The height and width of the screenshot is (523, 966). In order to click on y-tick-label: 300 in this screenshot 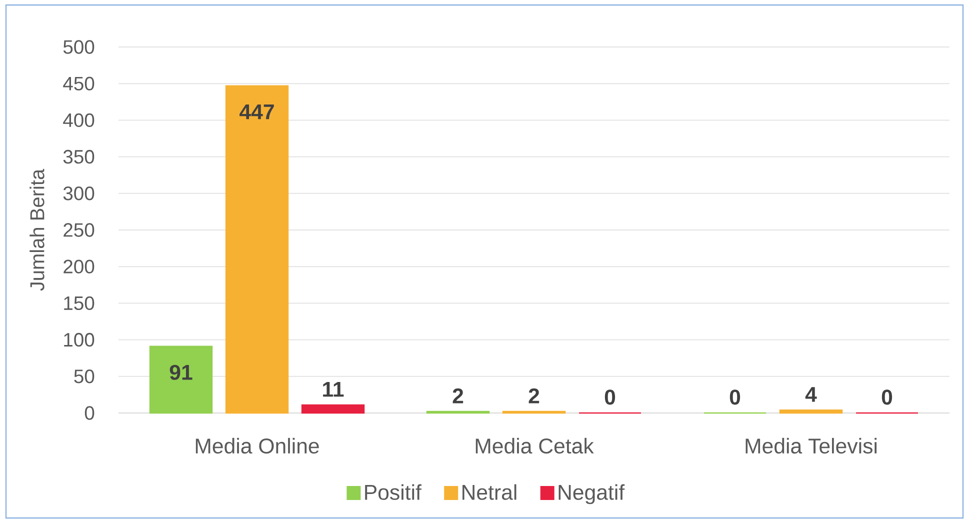, I will do `click(78, 193)`.